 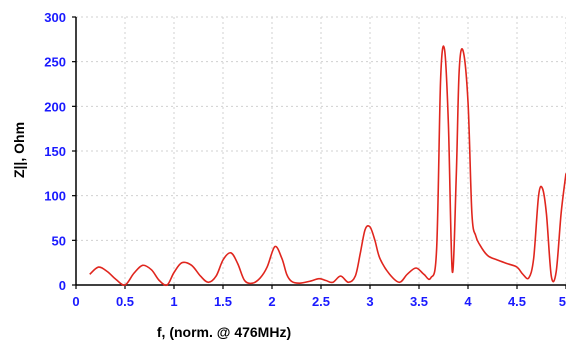 What do you see at coordinates (419, 301) in the screenshot?
I see `x-tick-label: 3.5` at bounding box center [419, 301].